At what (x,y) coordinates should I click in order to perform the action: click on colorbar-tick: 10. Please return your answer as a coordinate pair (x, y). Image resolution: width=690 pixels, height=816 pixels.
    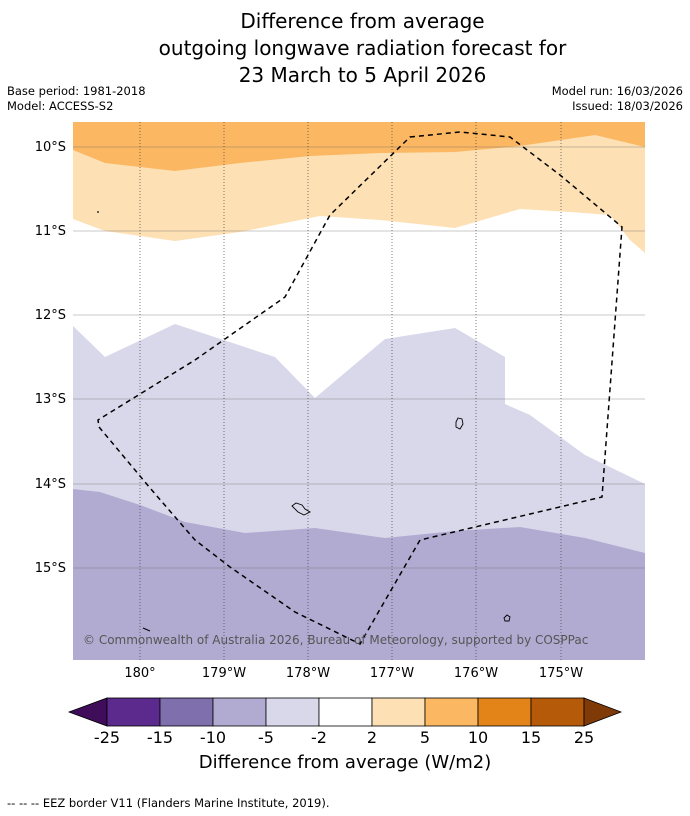
    Looking at the image, I should click on (478, 737).